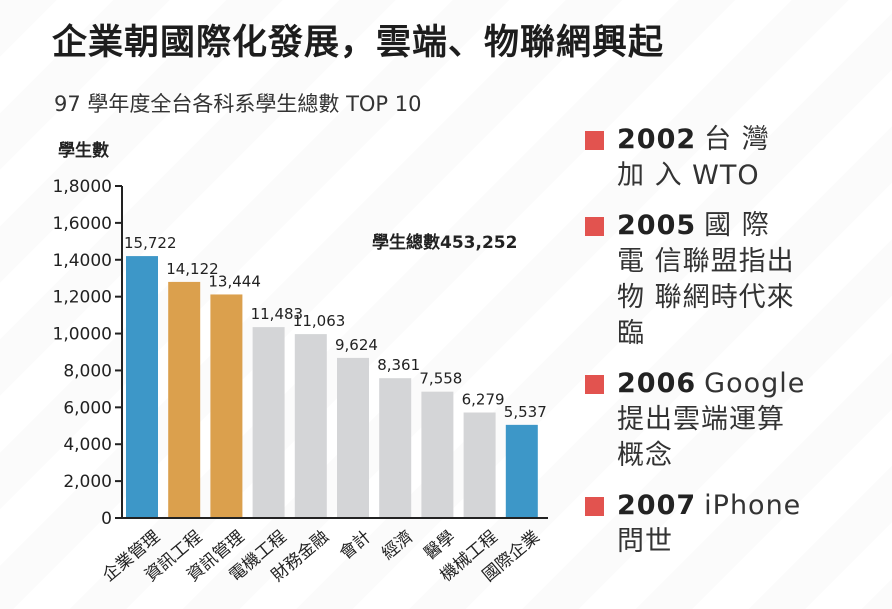 This screenshot has height=609, width=892. What do you see at coordinates (87, 482) in the screenshot?
I see `y-tick-label: 2,000` at bounding box center [87, 482].